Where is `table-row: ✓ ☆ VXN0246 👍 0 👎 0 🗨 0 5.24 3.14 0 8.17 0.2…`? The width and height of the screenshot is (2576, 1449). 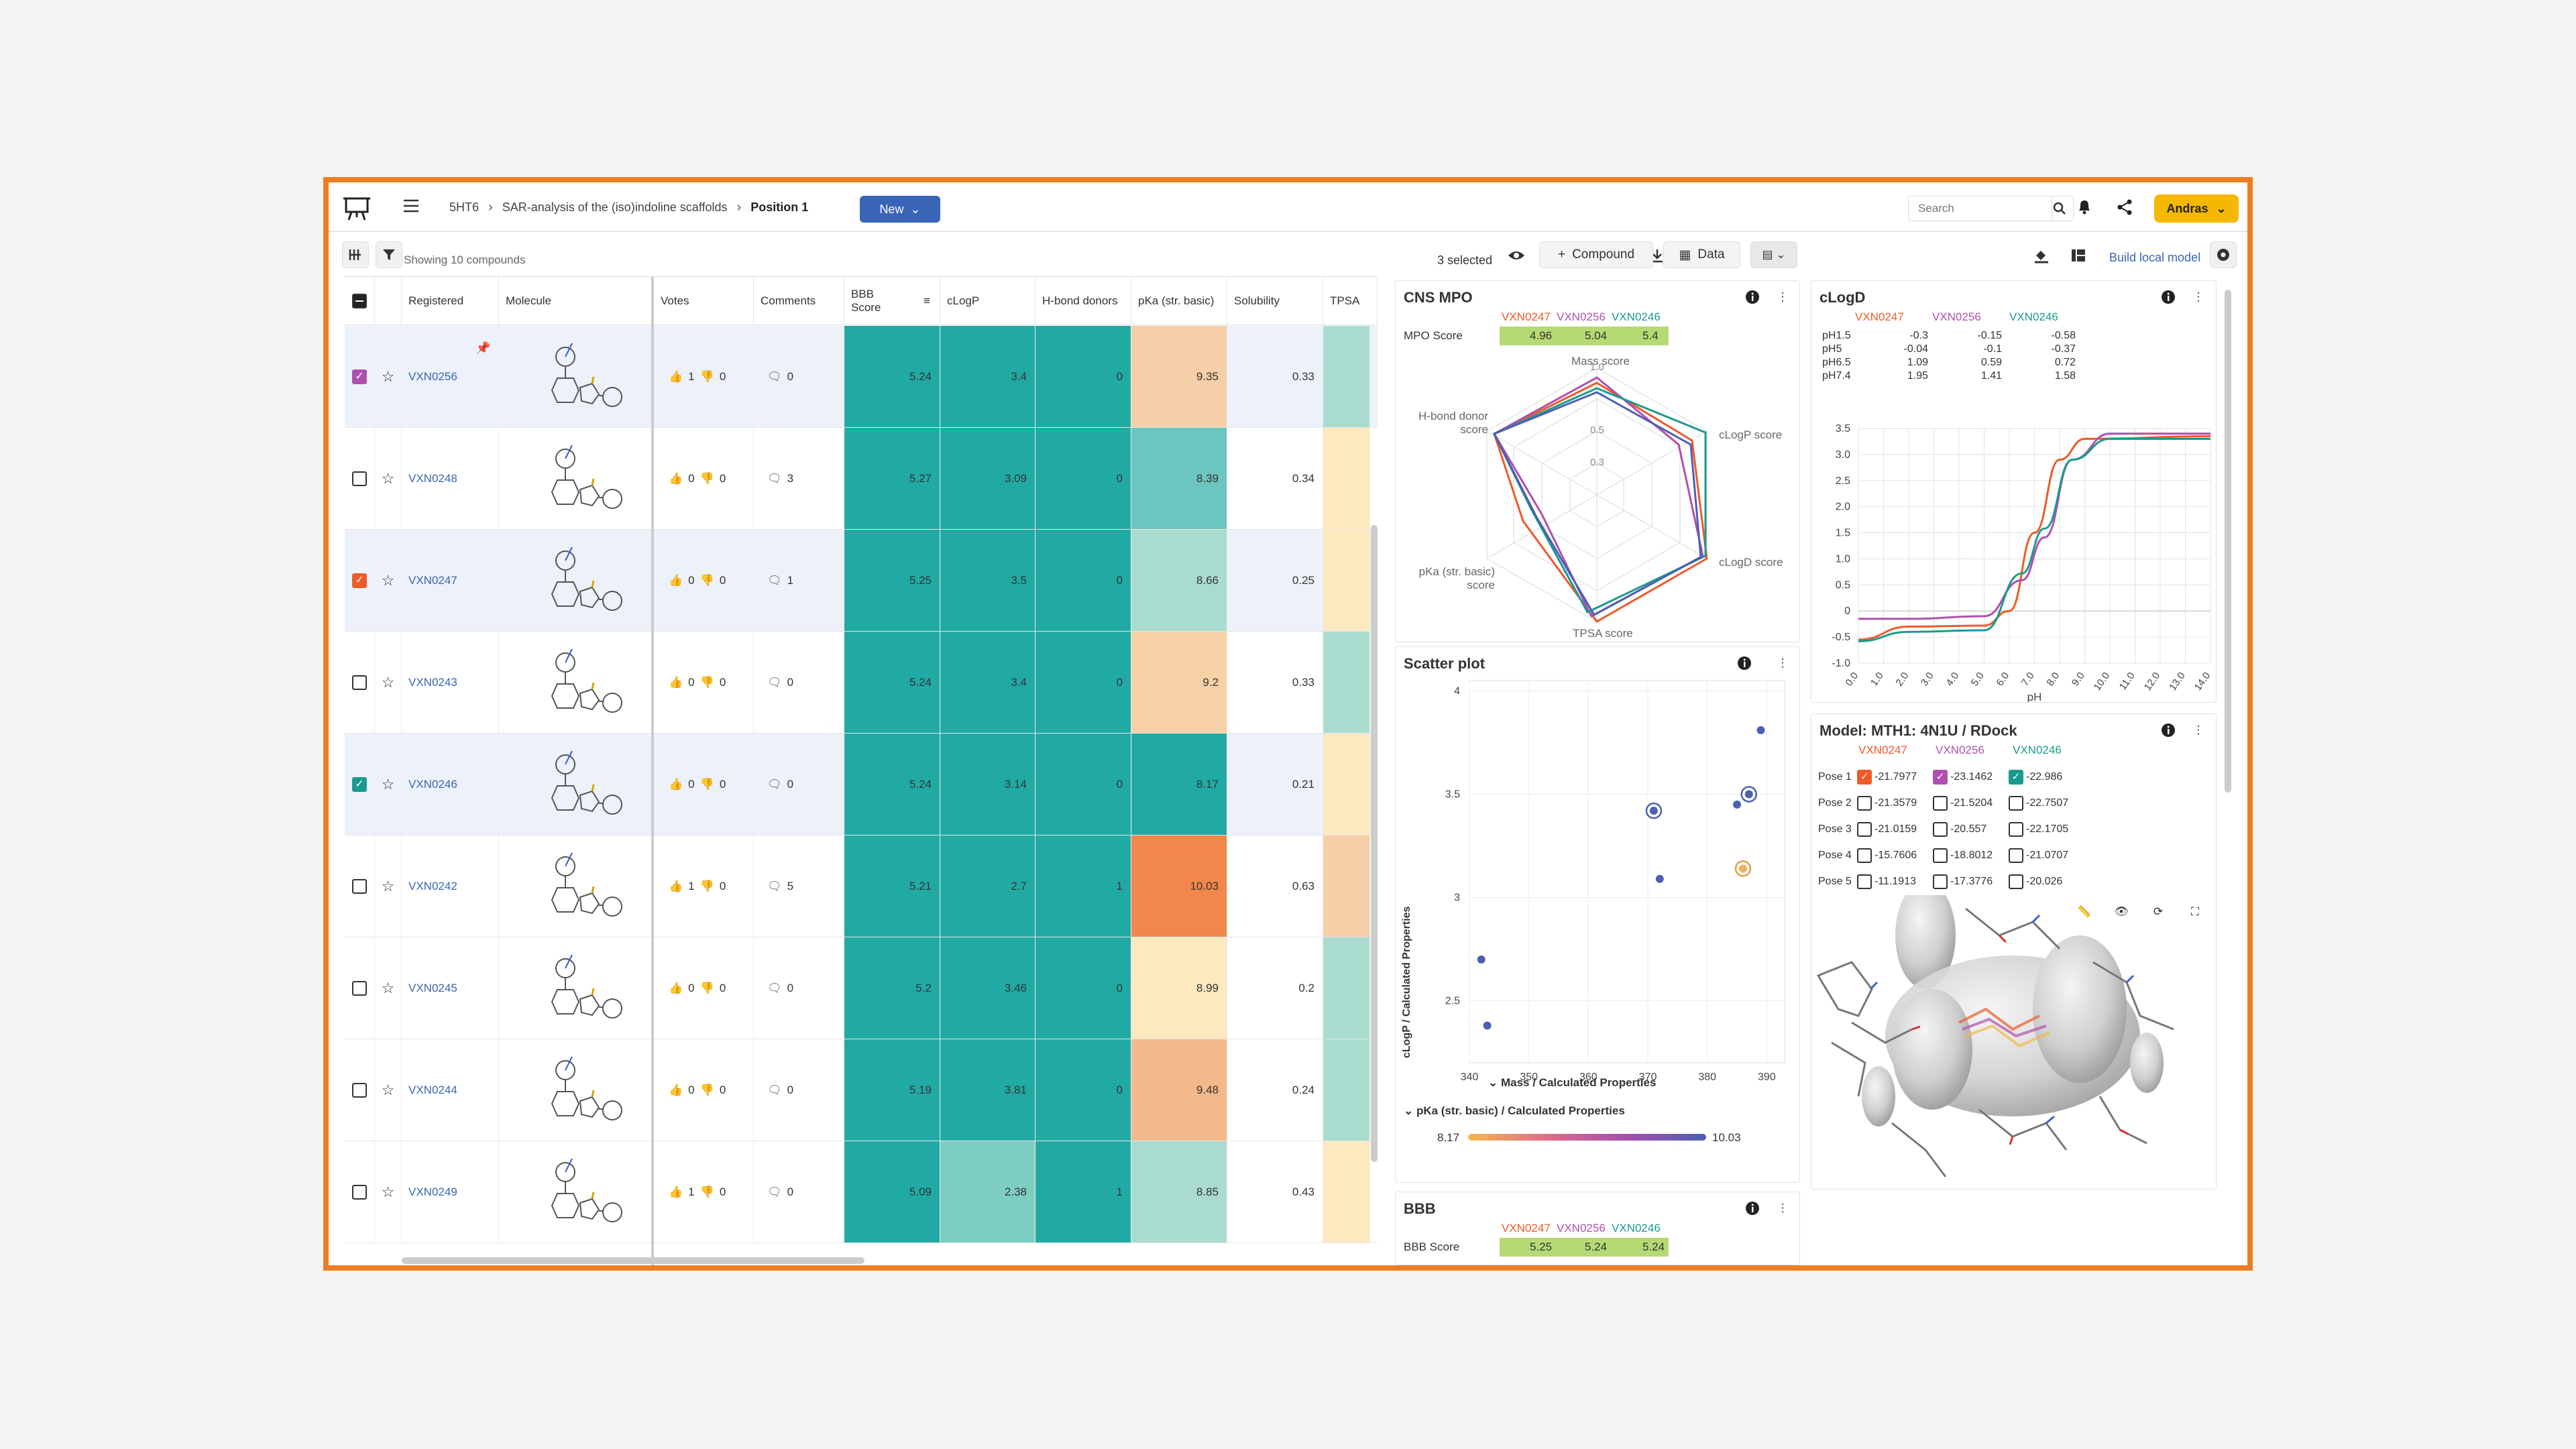
table-row: ✓ ☆ VXN0246 👍 0 👎 0 🗨 0 5.24 3.14 0 8.17 0.2… is located at coordinates (861, 785).